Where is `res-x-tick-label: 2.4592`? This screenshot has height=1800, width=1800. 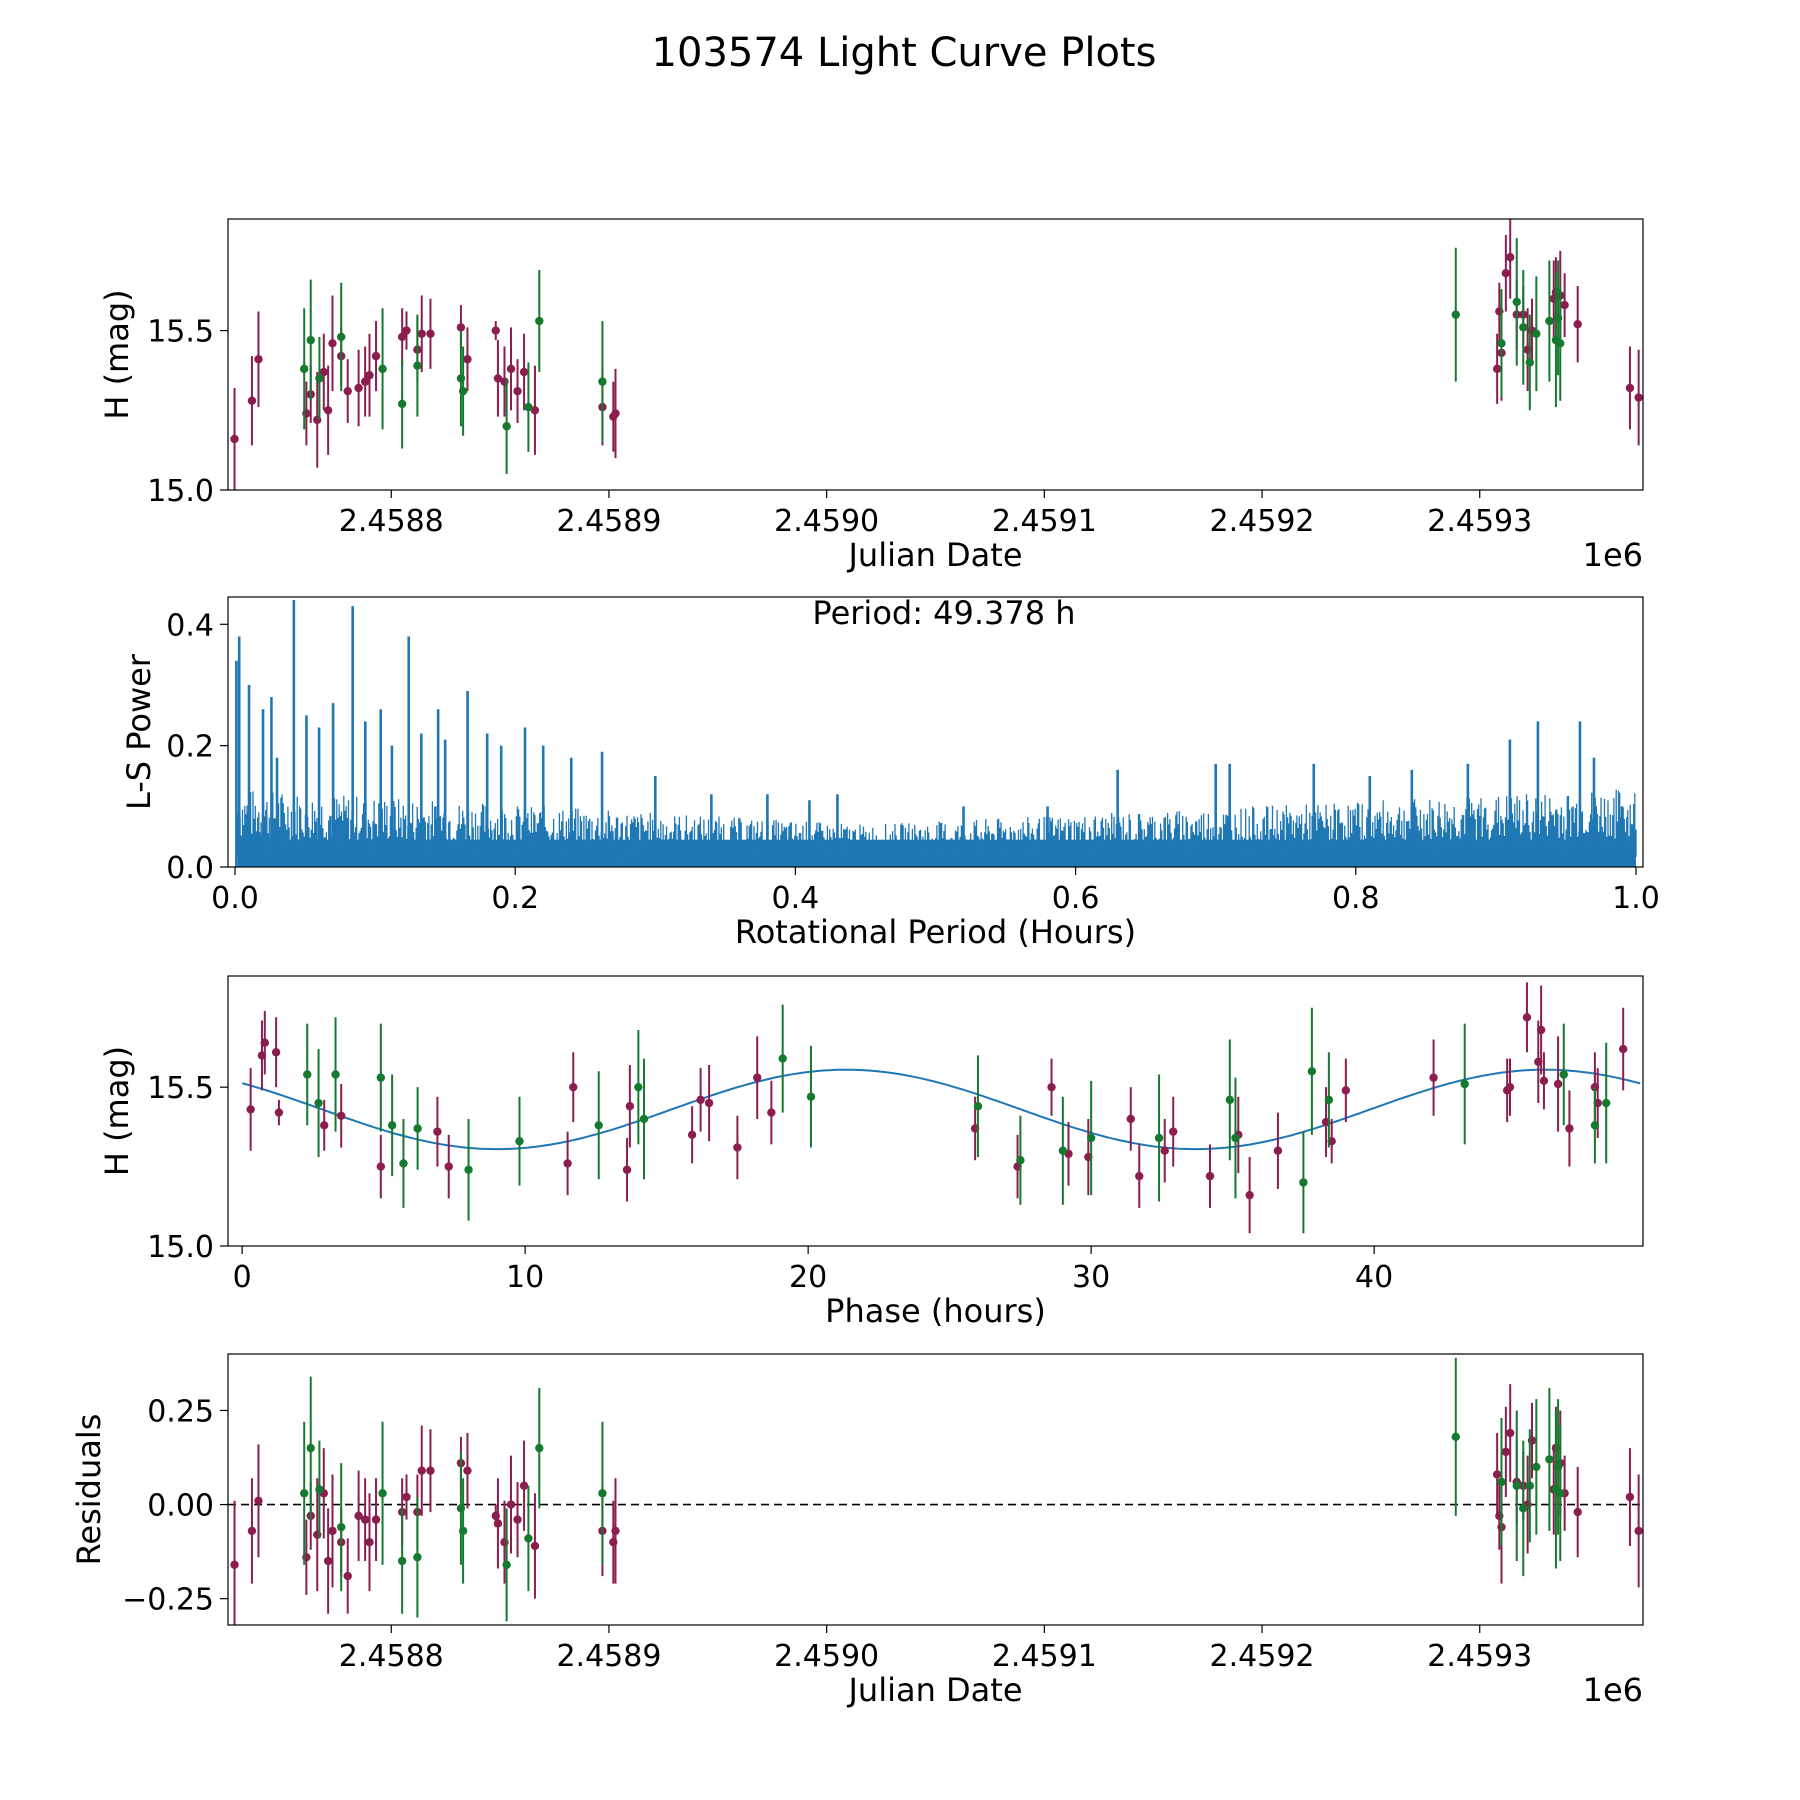
res-x-tick-label: 2.4592 is located at coordinates (1262, 1656).